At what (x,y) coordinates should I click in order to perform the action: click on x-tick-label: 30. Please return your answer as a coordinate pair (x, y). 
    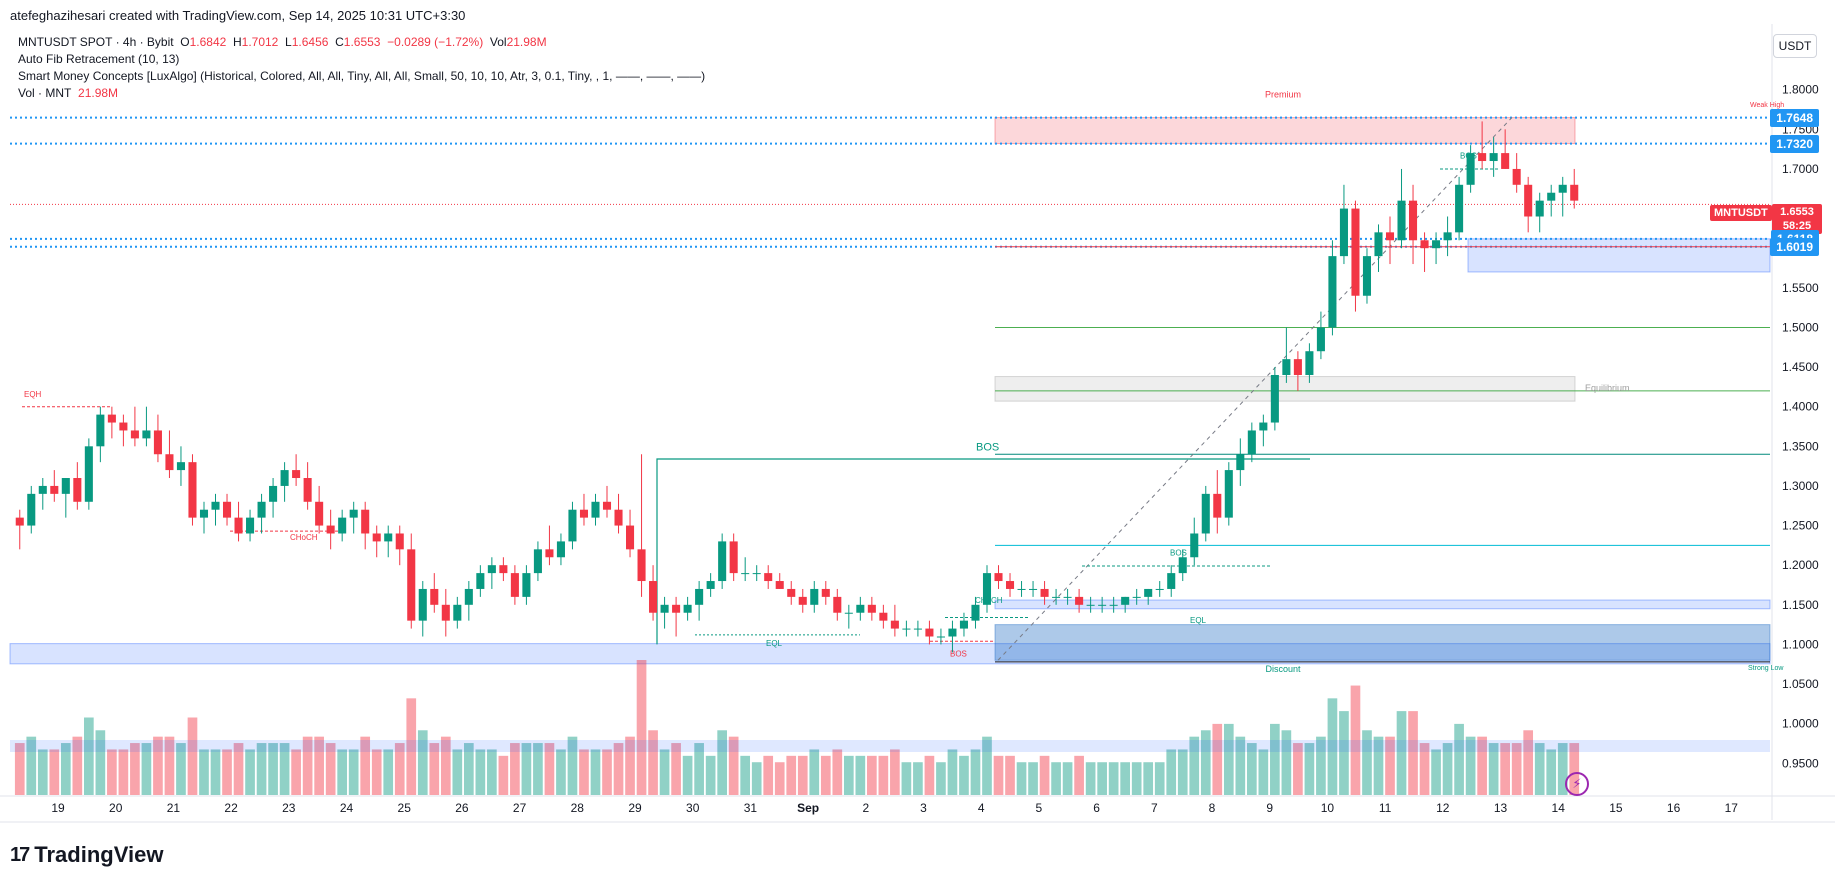
    Looking at the image, I should click on (693, 808).